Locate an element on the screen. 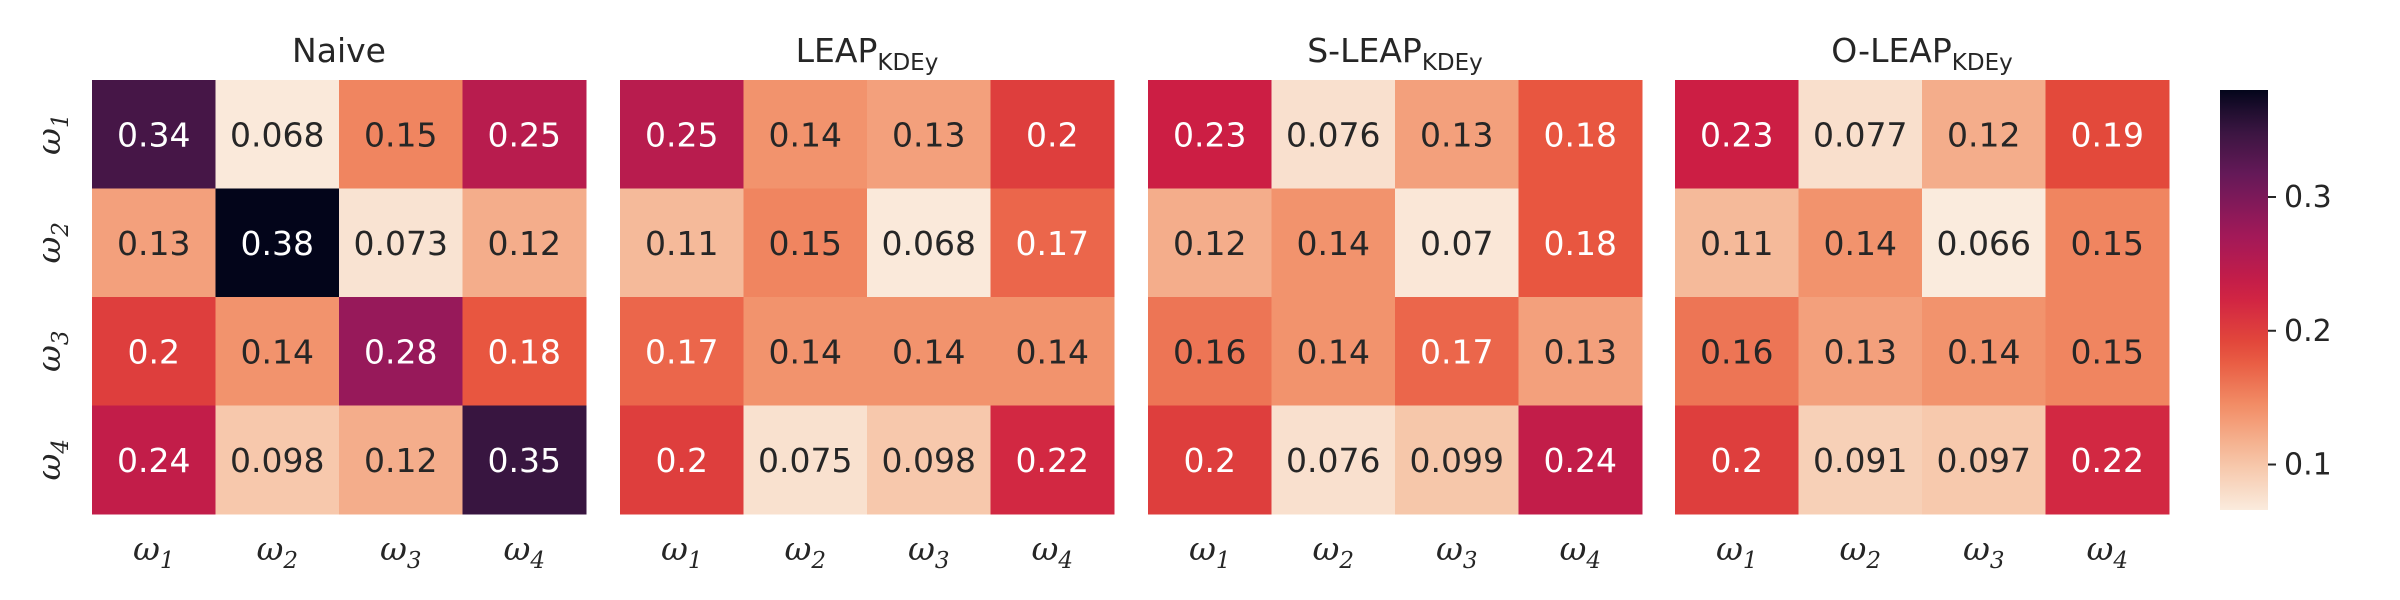  cell-value-label: 0.28 is located at coordinates (400, 351).